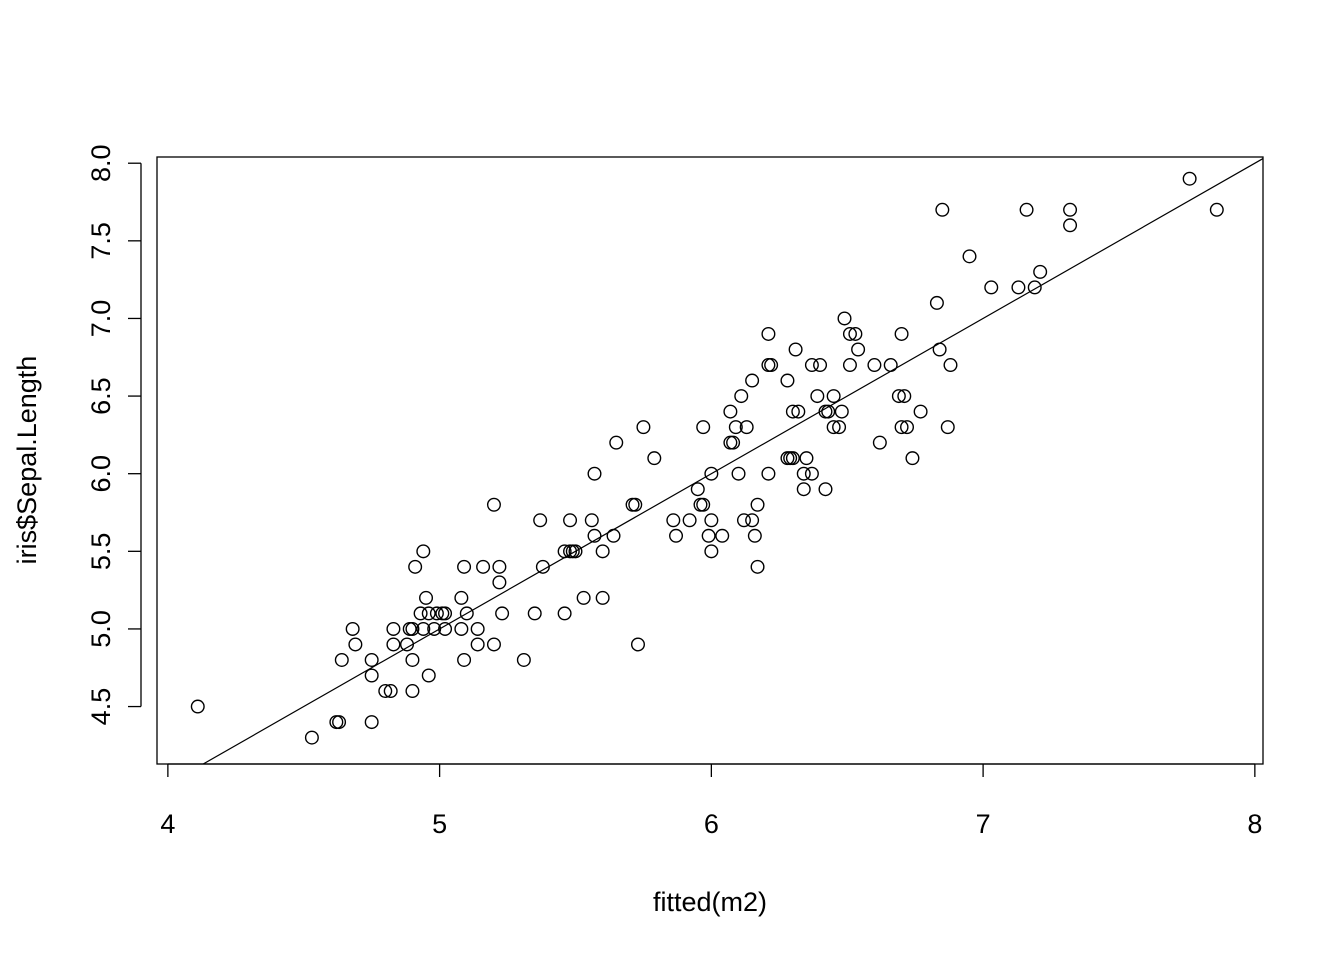  I want to click on y-tick-label: 6.5, so click(101, 396).